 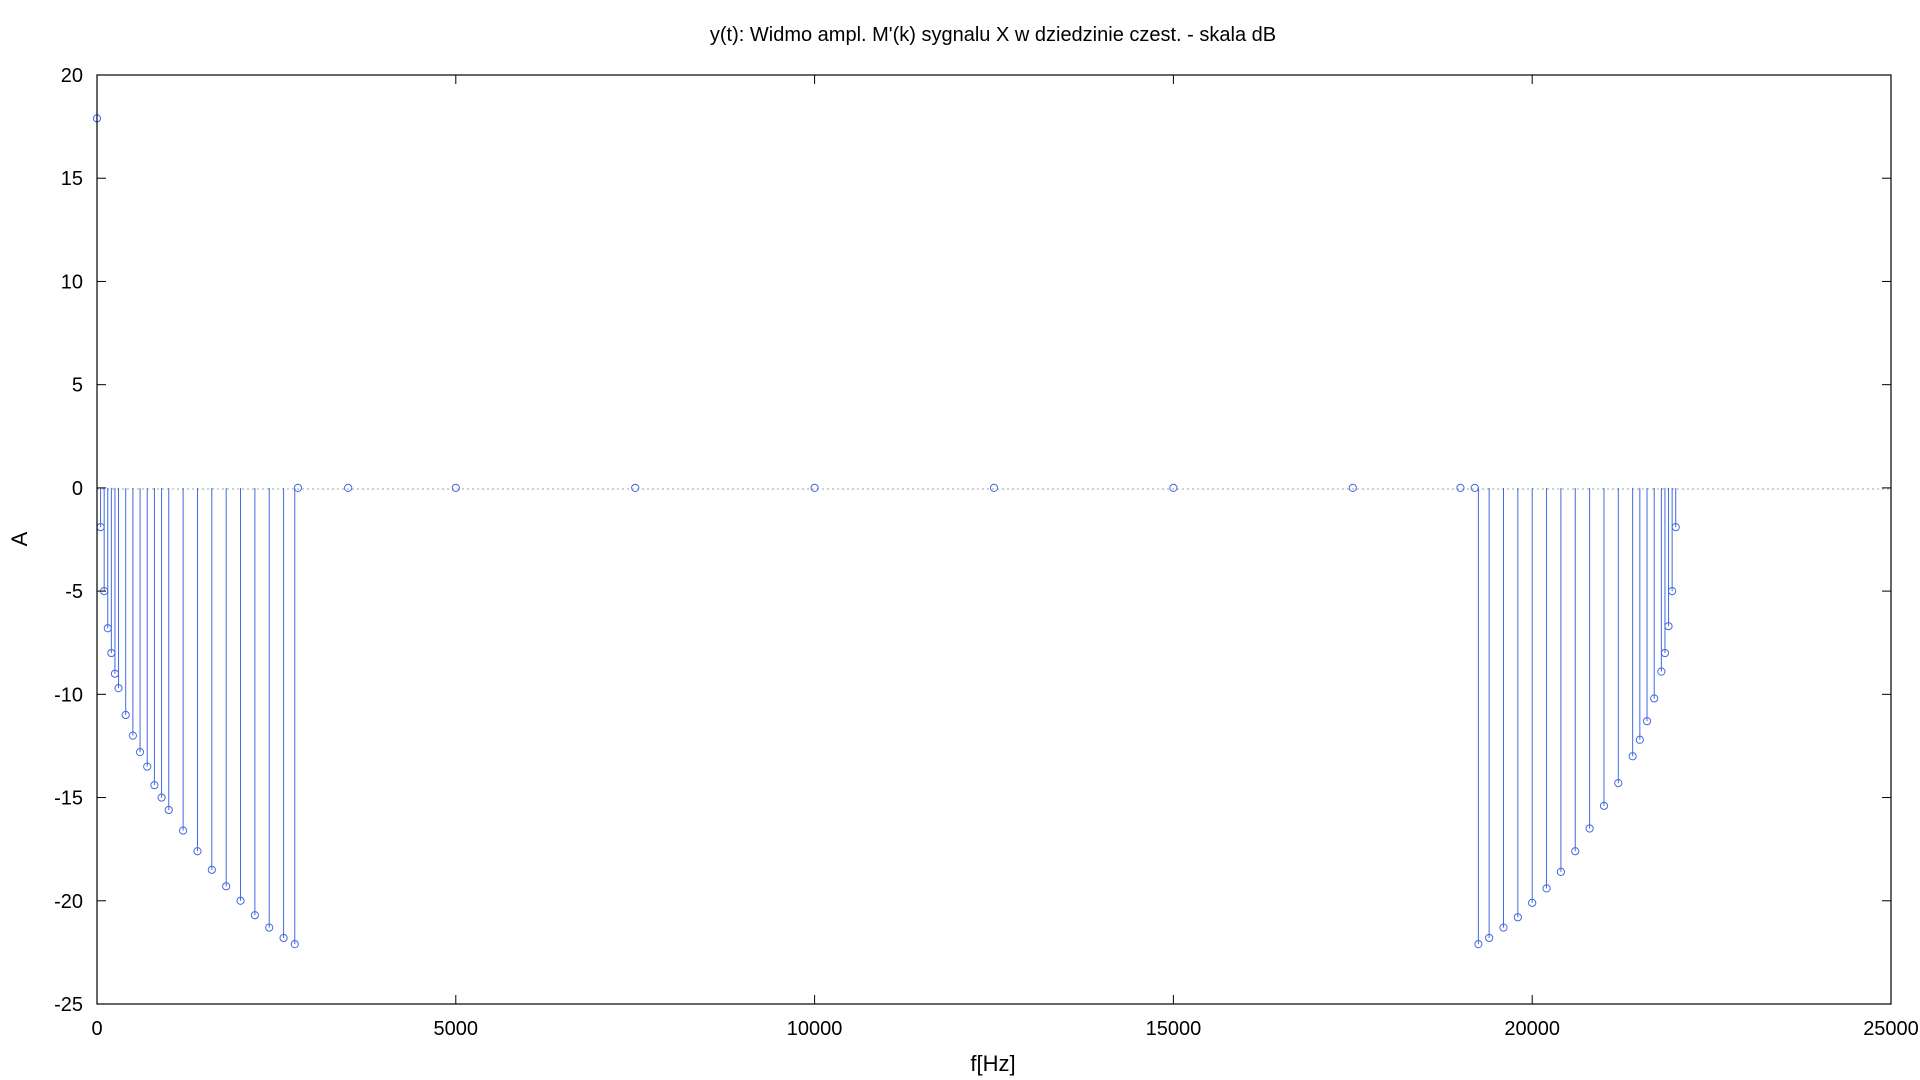 What do you see at coordinates (74, 592) in the screenshot?
I see `y-tick-label: -5` at bounding box center [74, 592].